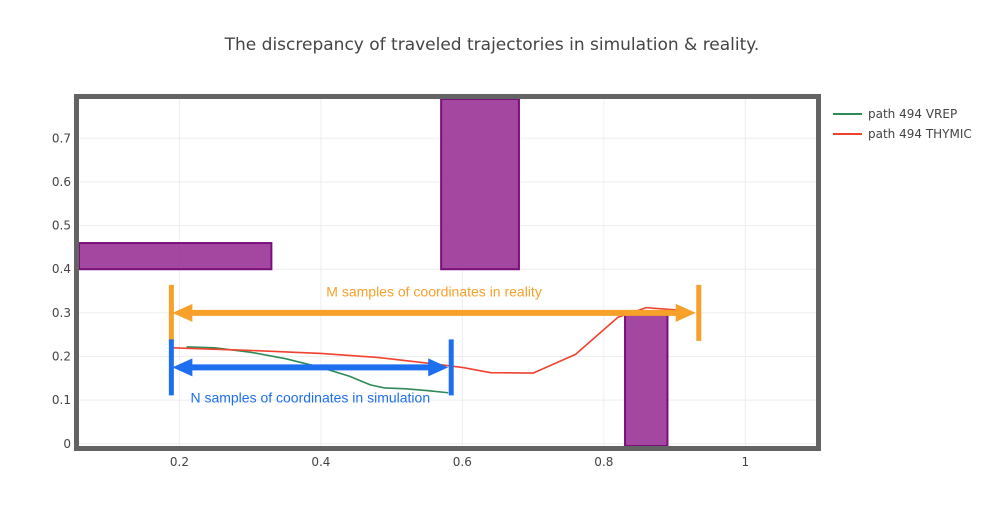  What do you see at coordinates (61, 138) in the screenshot?
I see `y-tick-label: 0.7` at bounding box center [61, 138].